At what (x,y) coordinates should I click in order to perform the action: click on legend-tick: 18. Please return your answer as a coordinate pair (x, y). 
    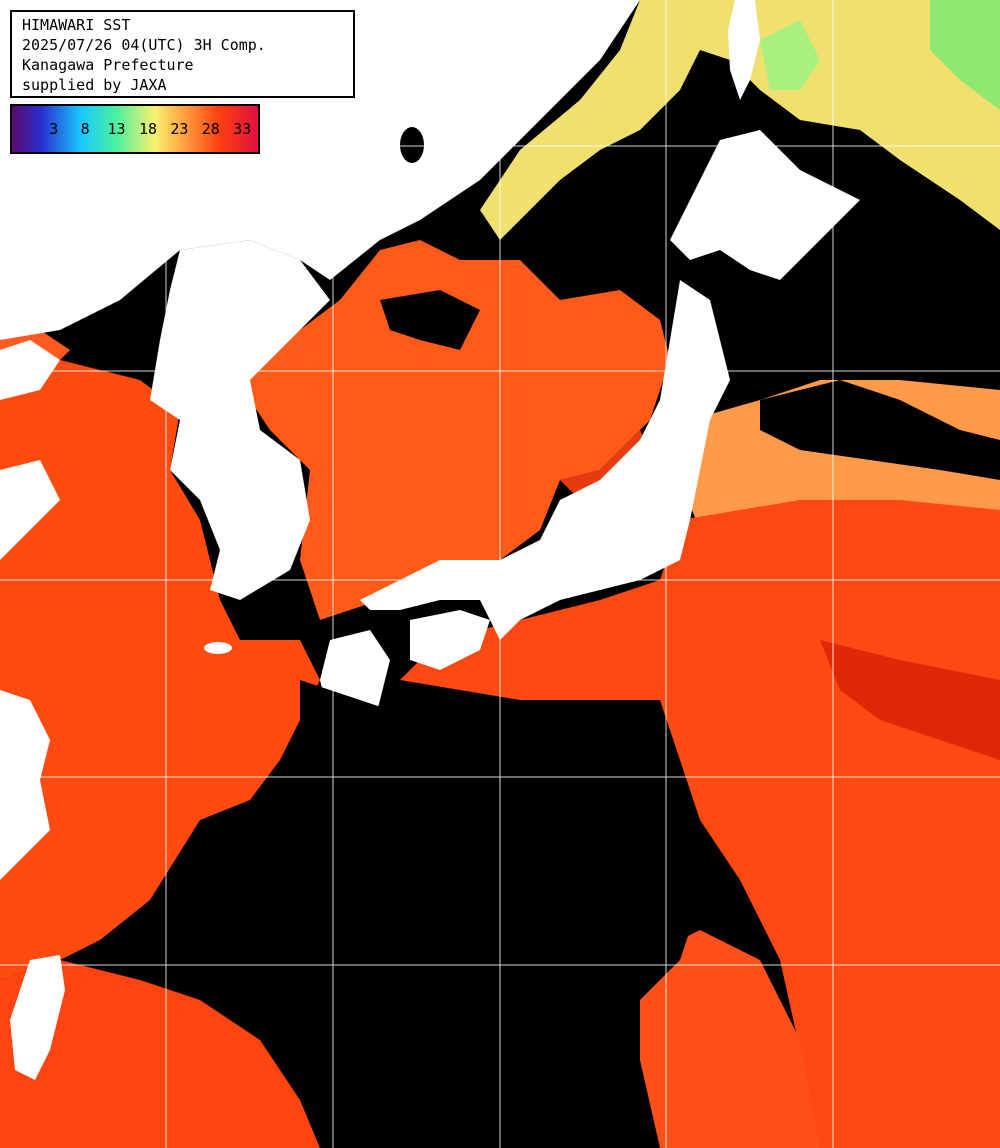
    Looking at the image, I should click on (147, 129).